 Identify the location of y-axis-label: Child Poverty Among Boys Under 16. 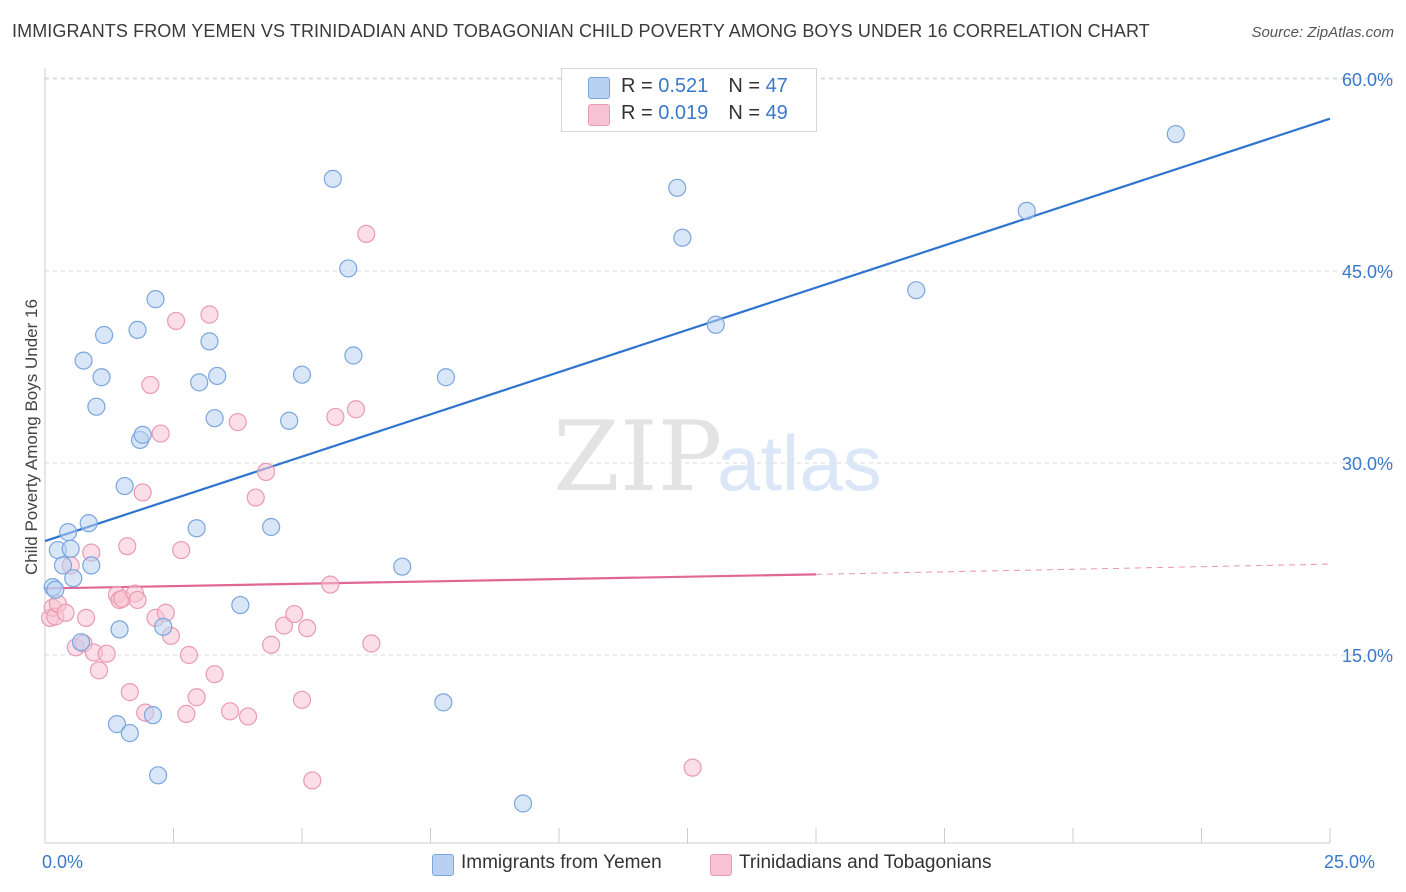
(31, 437).